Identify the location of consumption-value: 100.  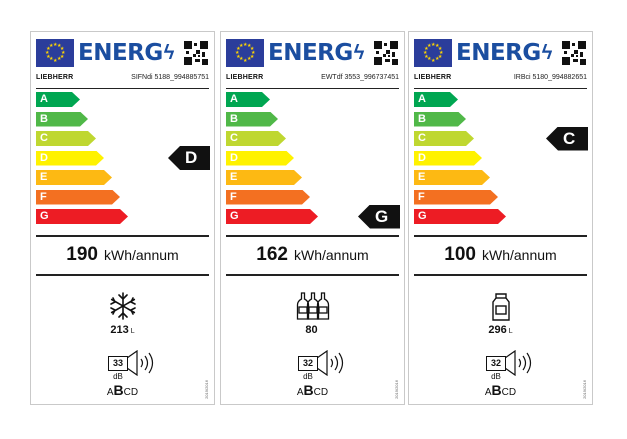
(460, 254).